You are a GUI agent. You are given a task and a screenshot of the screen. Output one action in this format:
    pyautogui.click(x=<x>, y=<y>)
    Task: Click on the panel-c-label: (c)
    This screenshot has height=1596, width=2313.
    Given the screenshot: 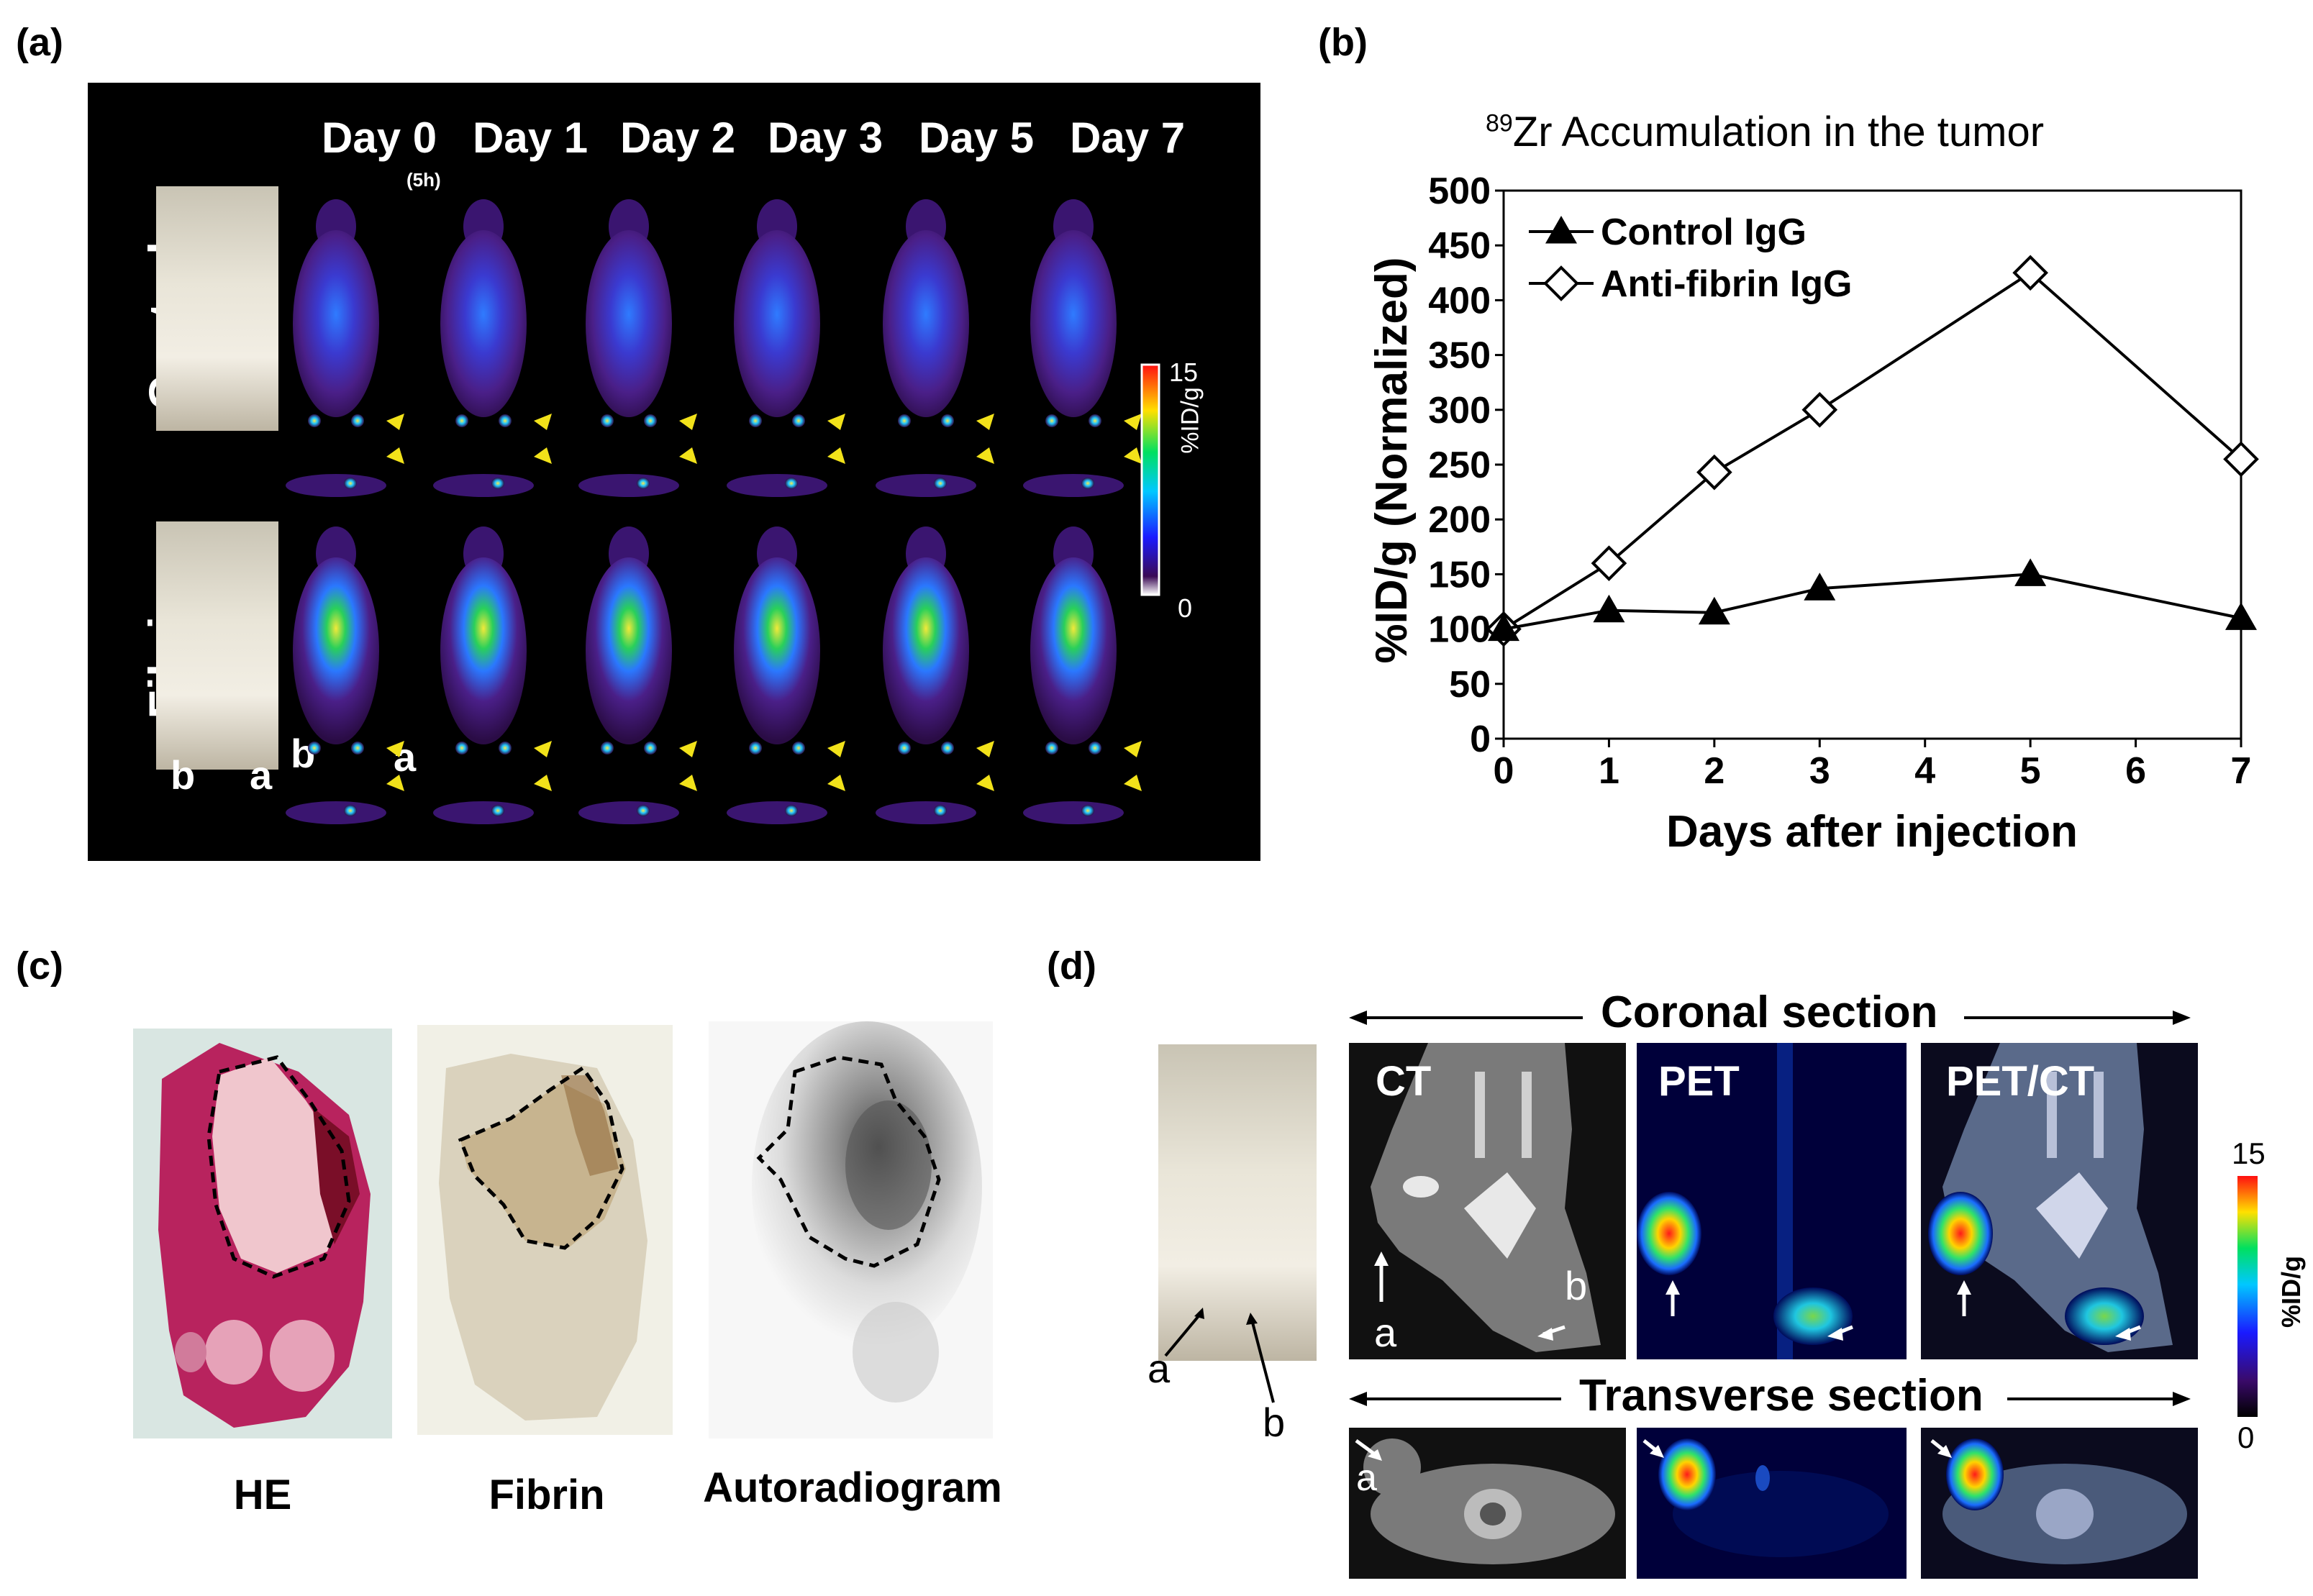 What is the action you would take?
    pyautogui.click(x=39, y=966)
    